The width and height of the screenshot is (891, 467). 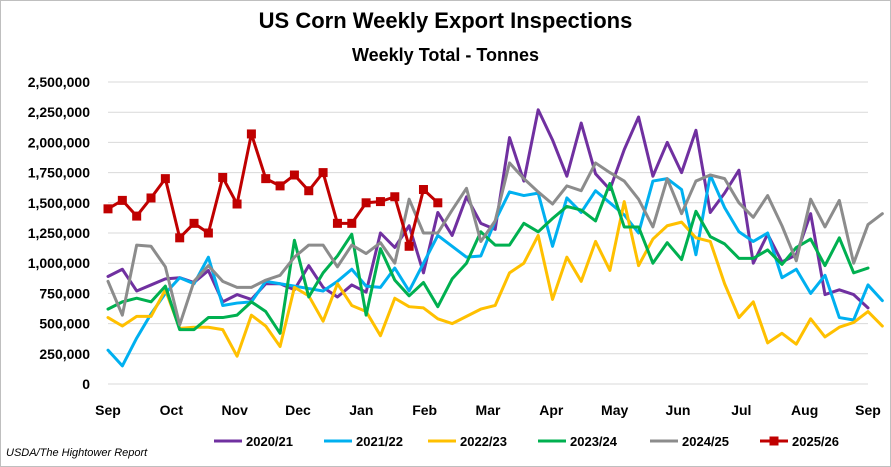 What do you see at coordinates (59, 82) in the screenshot?
I see `y-tick-label: 2,500,000` at bounding box center [59, 82].